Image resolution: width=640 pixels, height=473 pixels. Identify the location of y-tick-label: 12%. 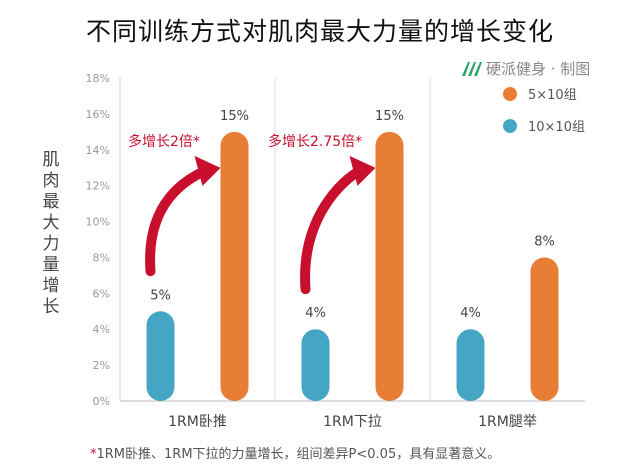
(98, 186).